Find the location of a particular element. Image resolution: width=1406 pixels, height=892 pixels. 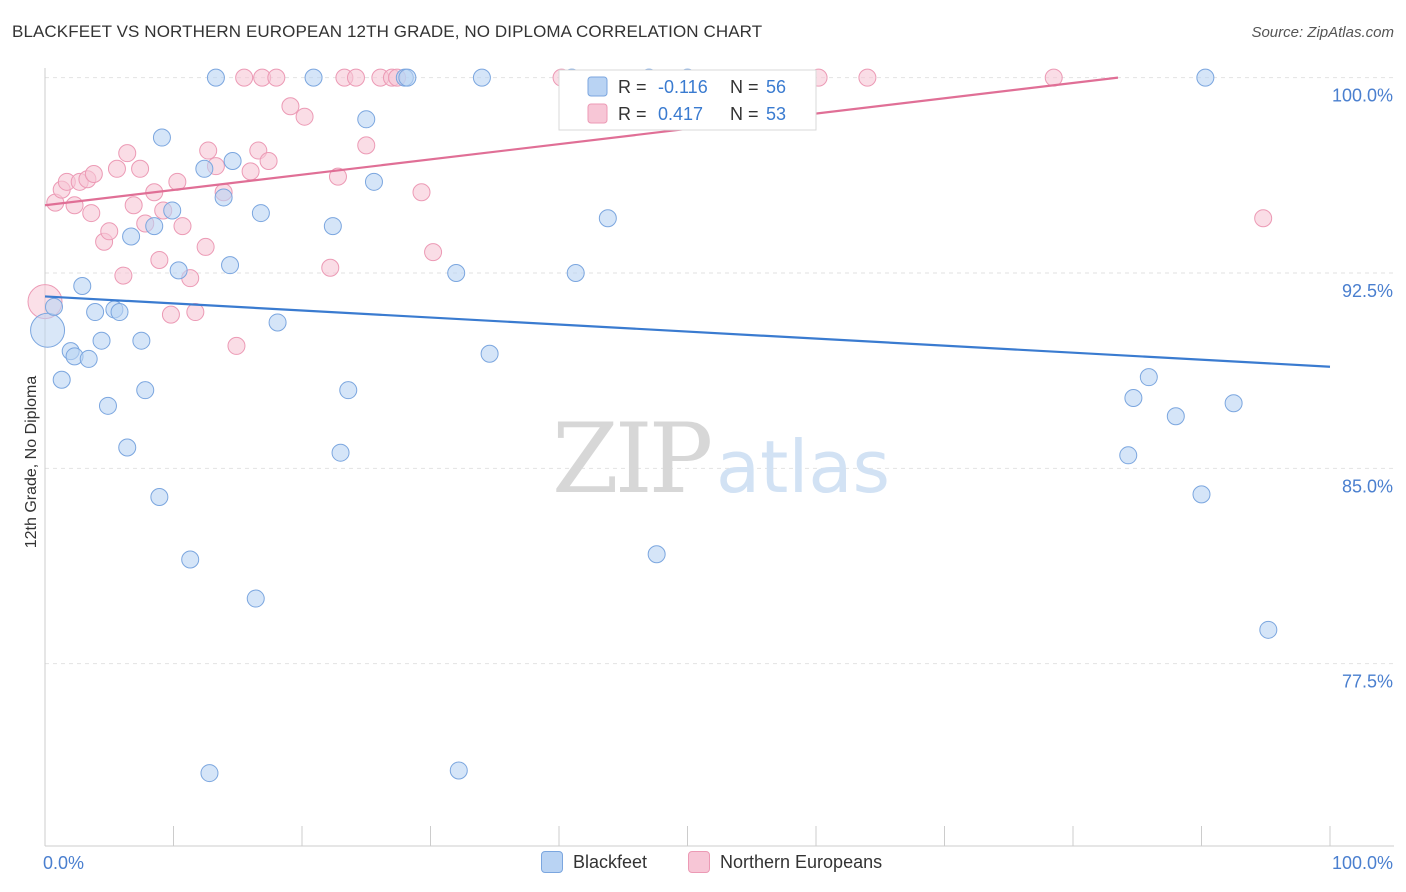

watermark: ZIP atlas is located at coordinates (721, 459).